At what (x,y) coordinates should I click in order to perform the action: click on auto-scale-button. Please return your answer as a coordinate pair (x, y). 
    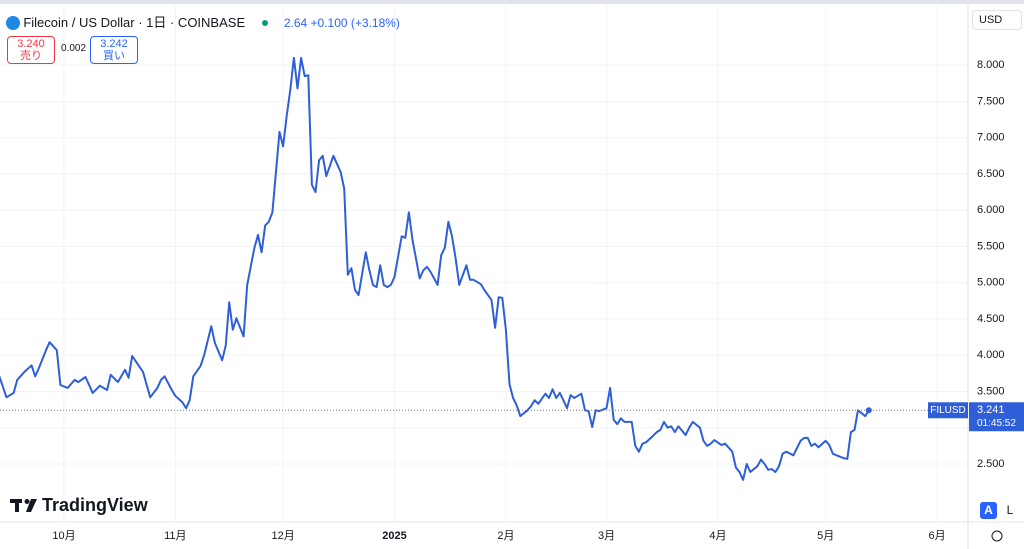
    Looking at the image, I should click on (988, 510).